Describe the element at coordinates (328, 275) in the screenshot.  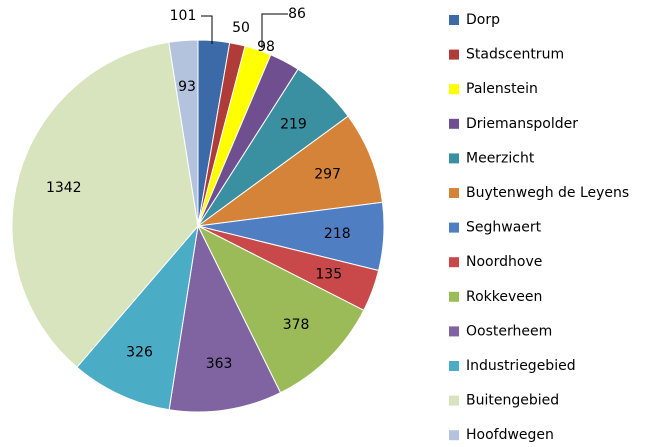
I see `data-label: 135` at that location.